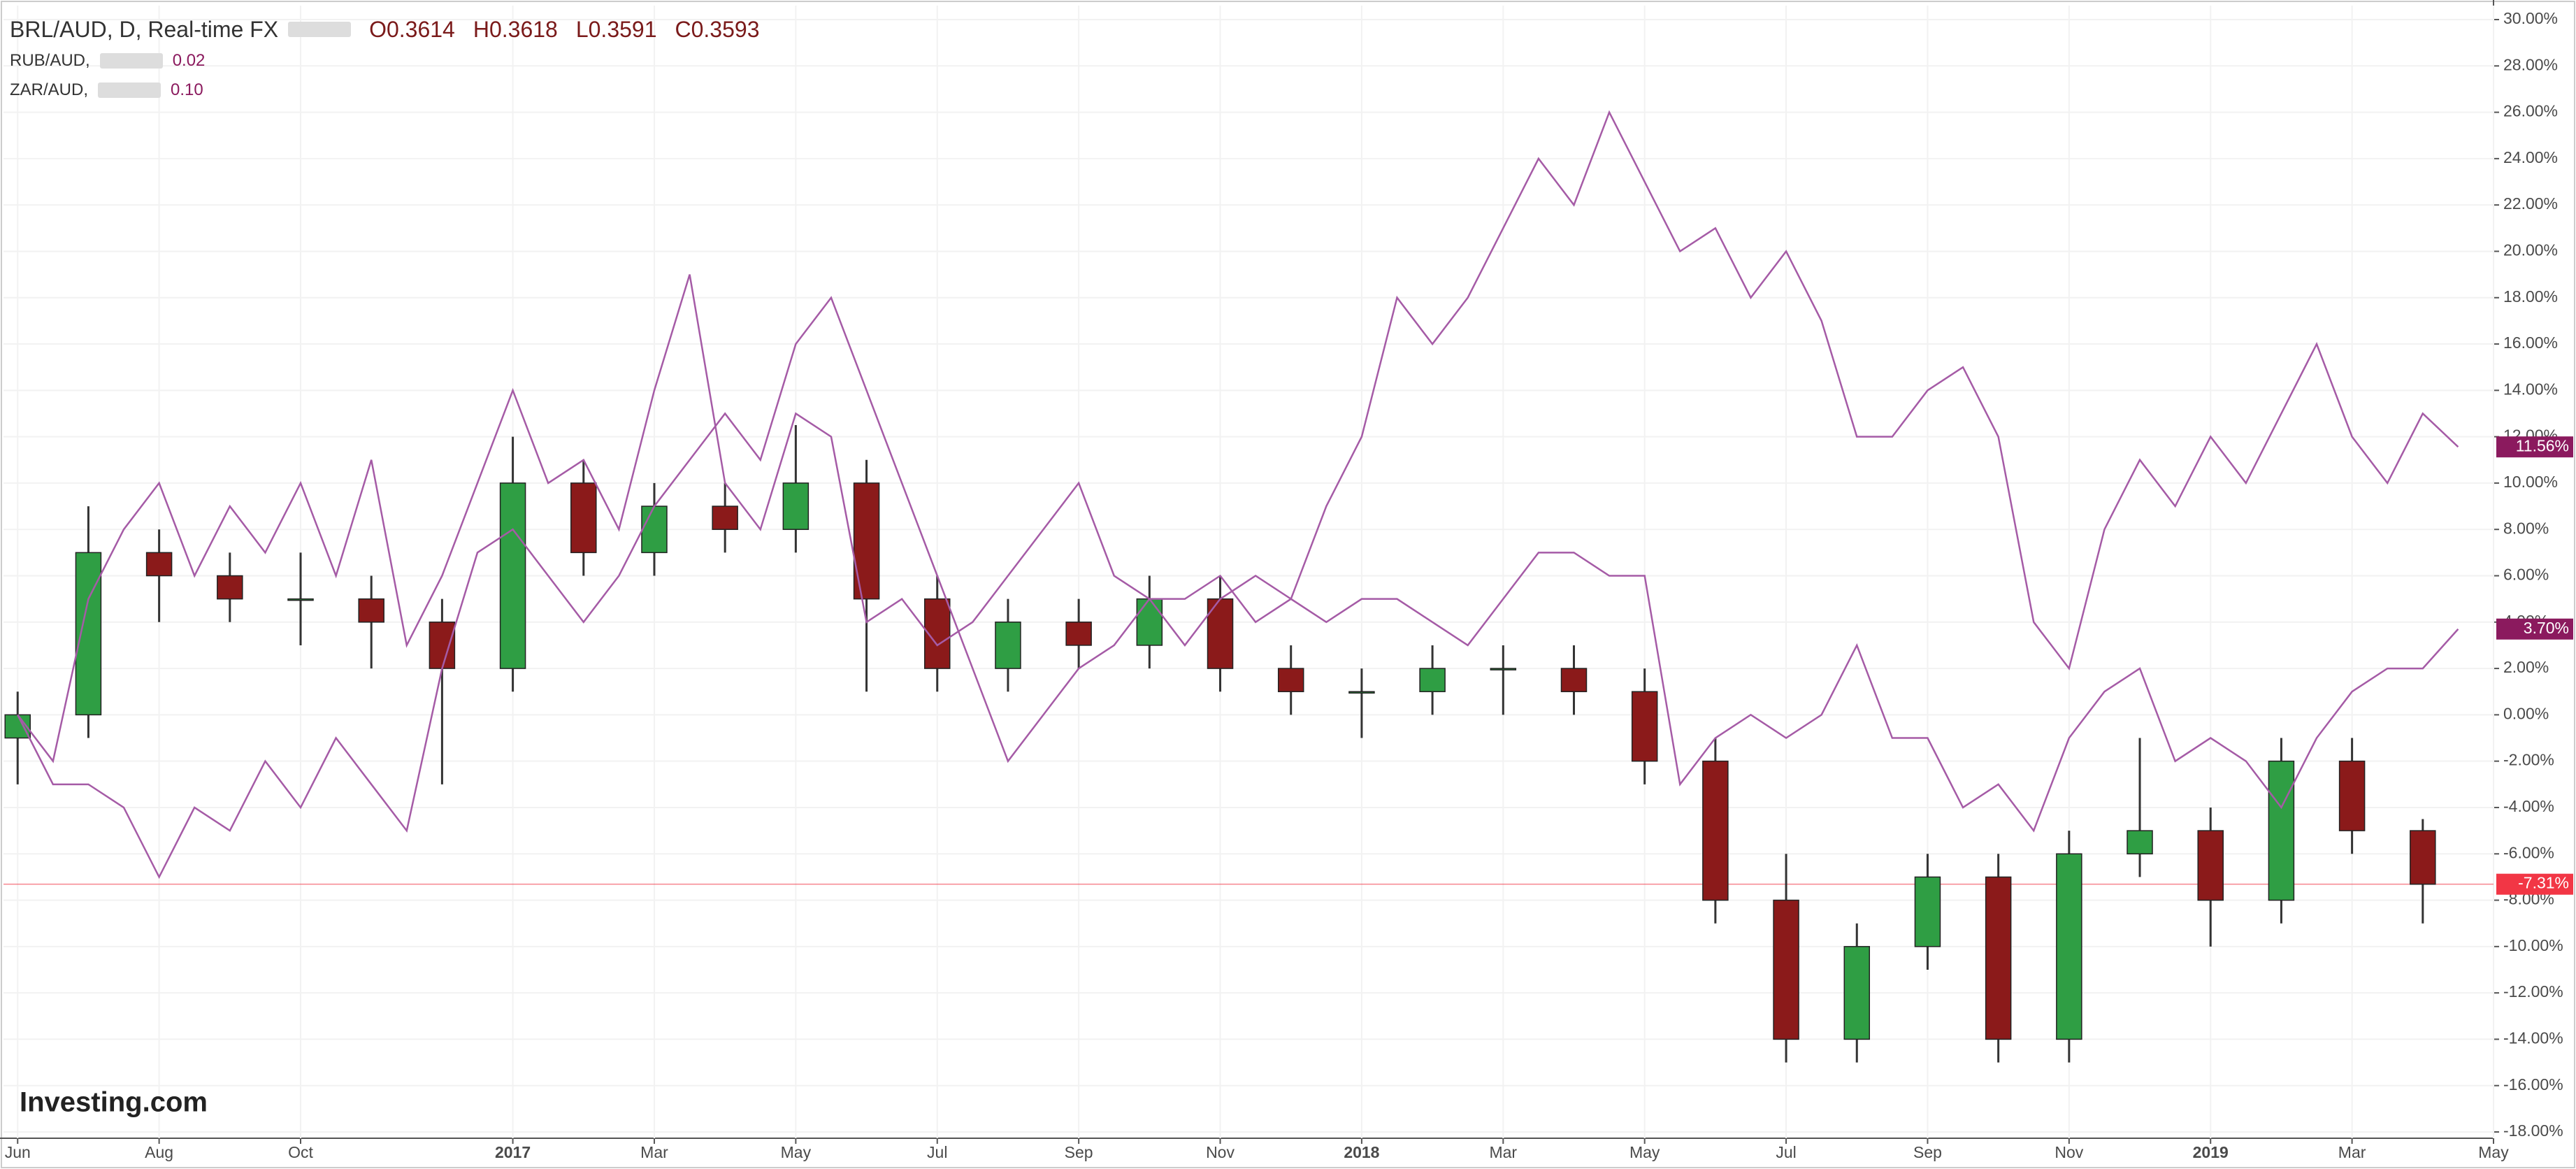 The height and width of the screenshot is (1169, 2576). Describe the element at coordinates (50, 60) in the screenshot. I see `legend-name: RUB/AUD,` at that location.